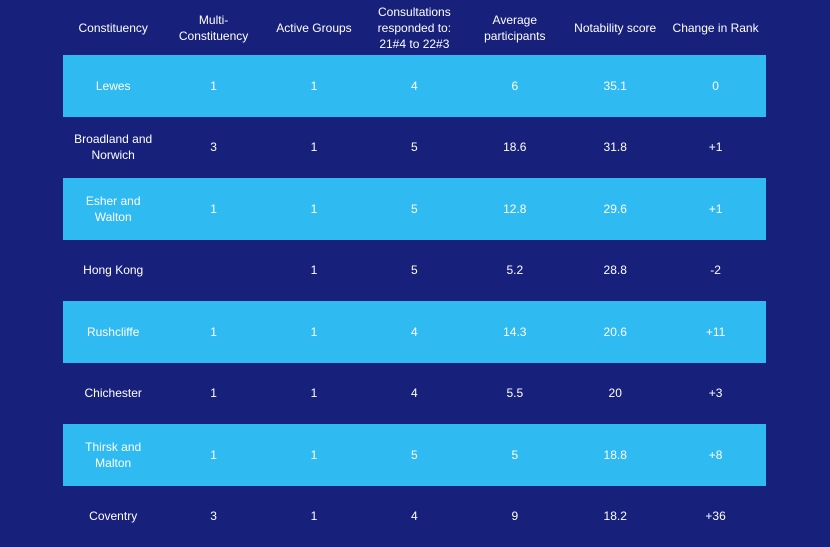 This screenshot has width=830, height=547. I want to click on header-cell: Constituency, so click(113, 27).